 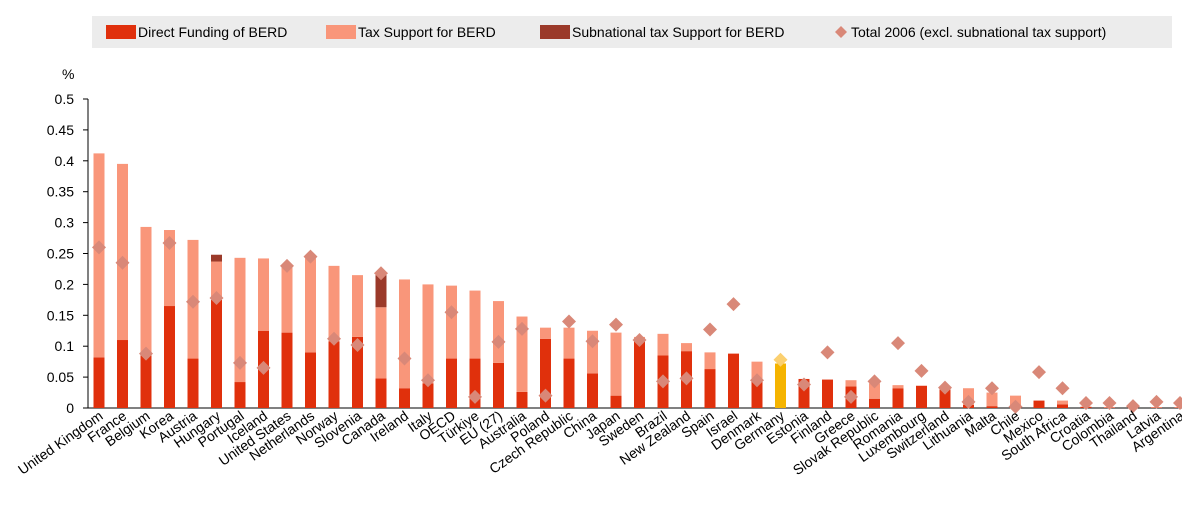 What do you see at coordinates (70, 408) in the screenshot?
I see `y-tick-label: 0` at bounding box center [70, 408].